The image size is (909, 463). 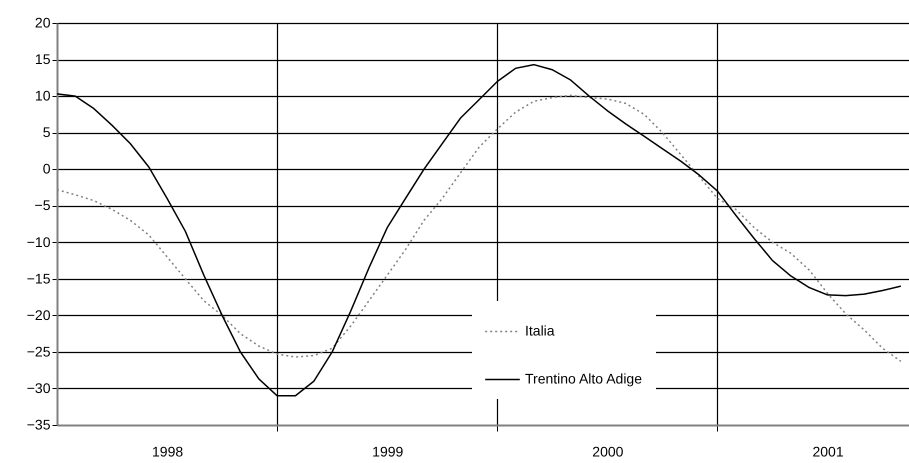 I want to click on y-tick-label: 15, so click(x=42, y=59).